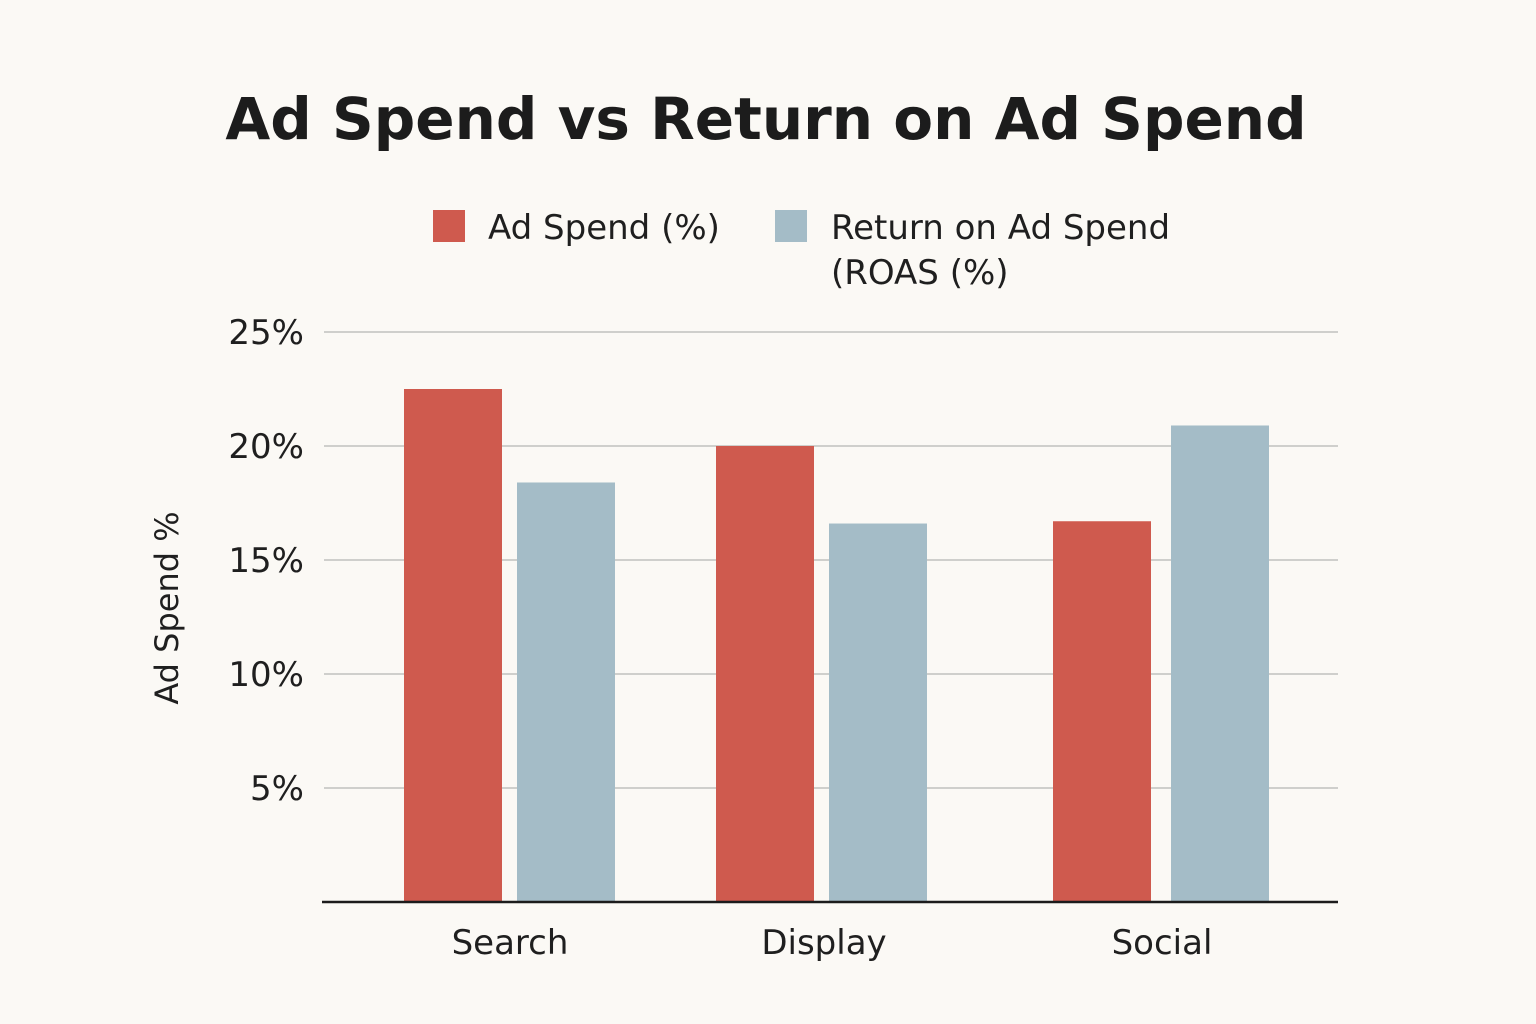  What do you see at coordinates (266, 675) in the screenshot?
I see `y-tick-label: 10%` at bounding box center [266, 675].